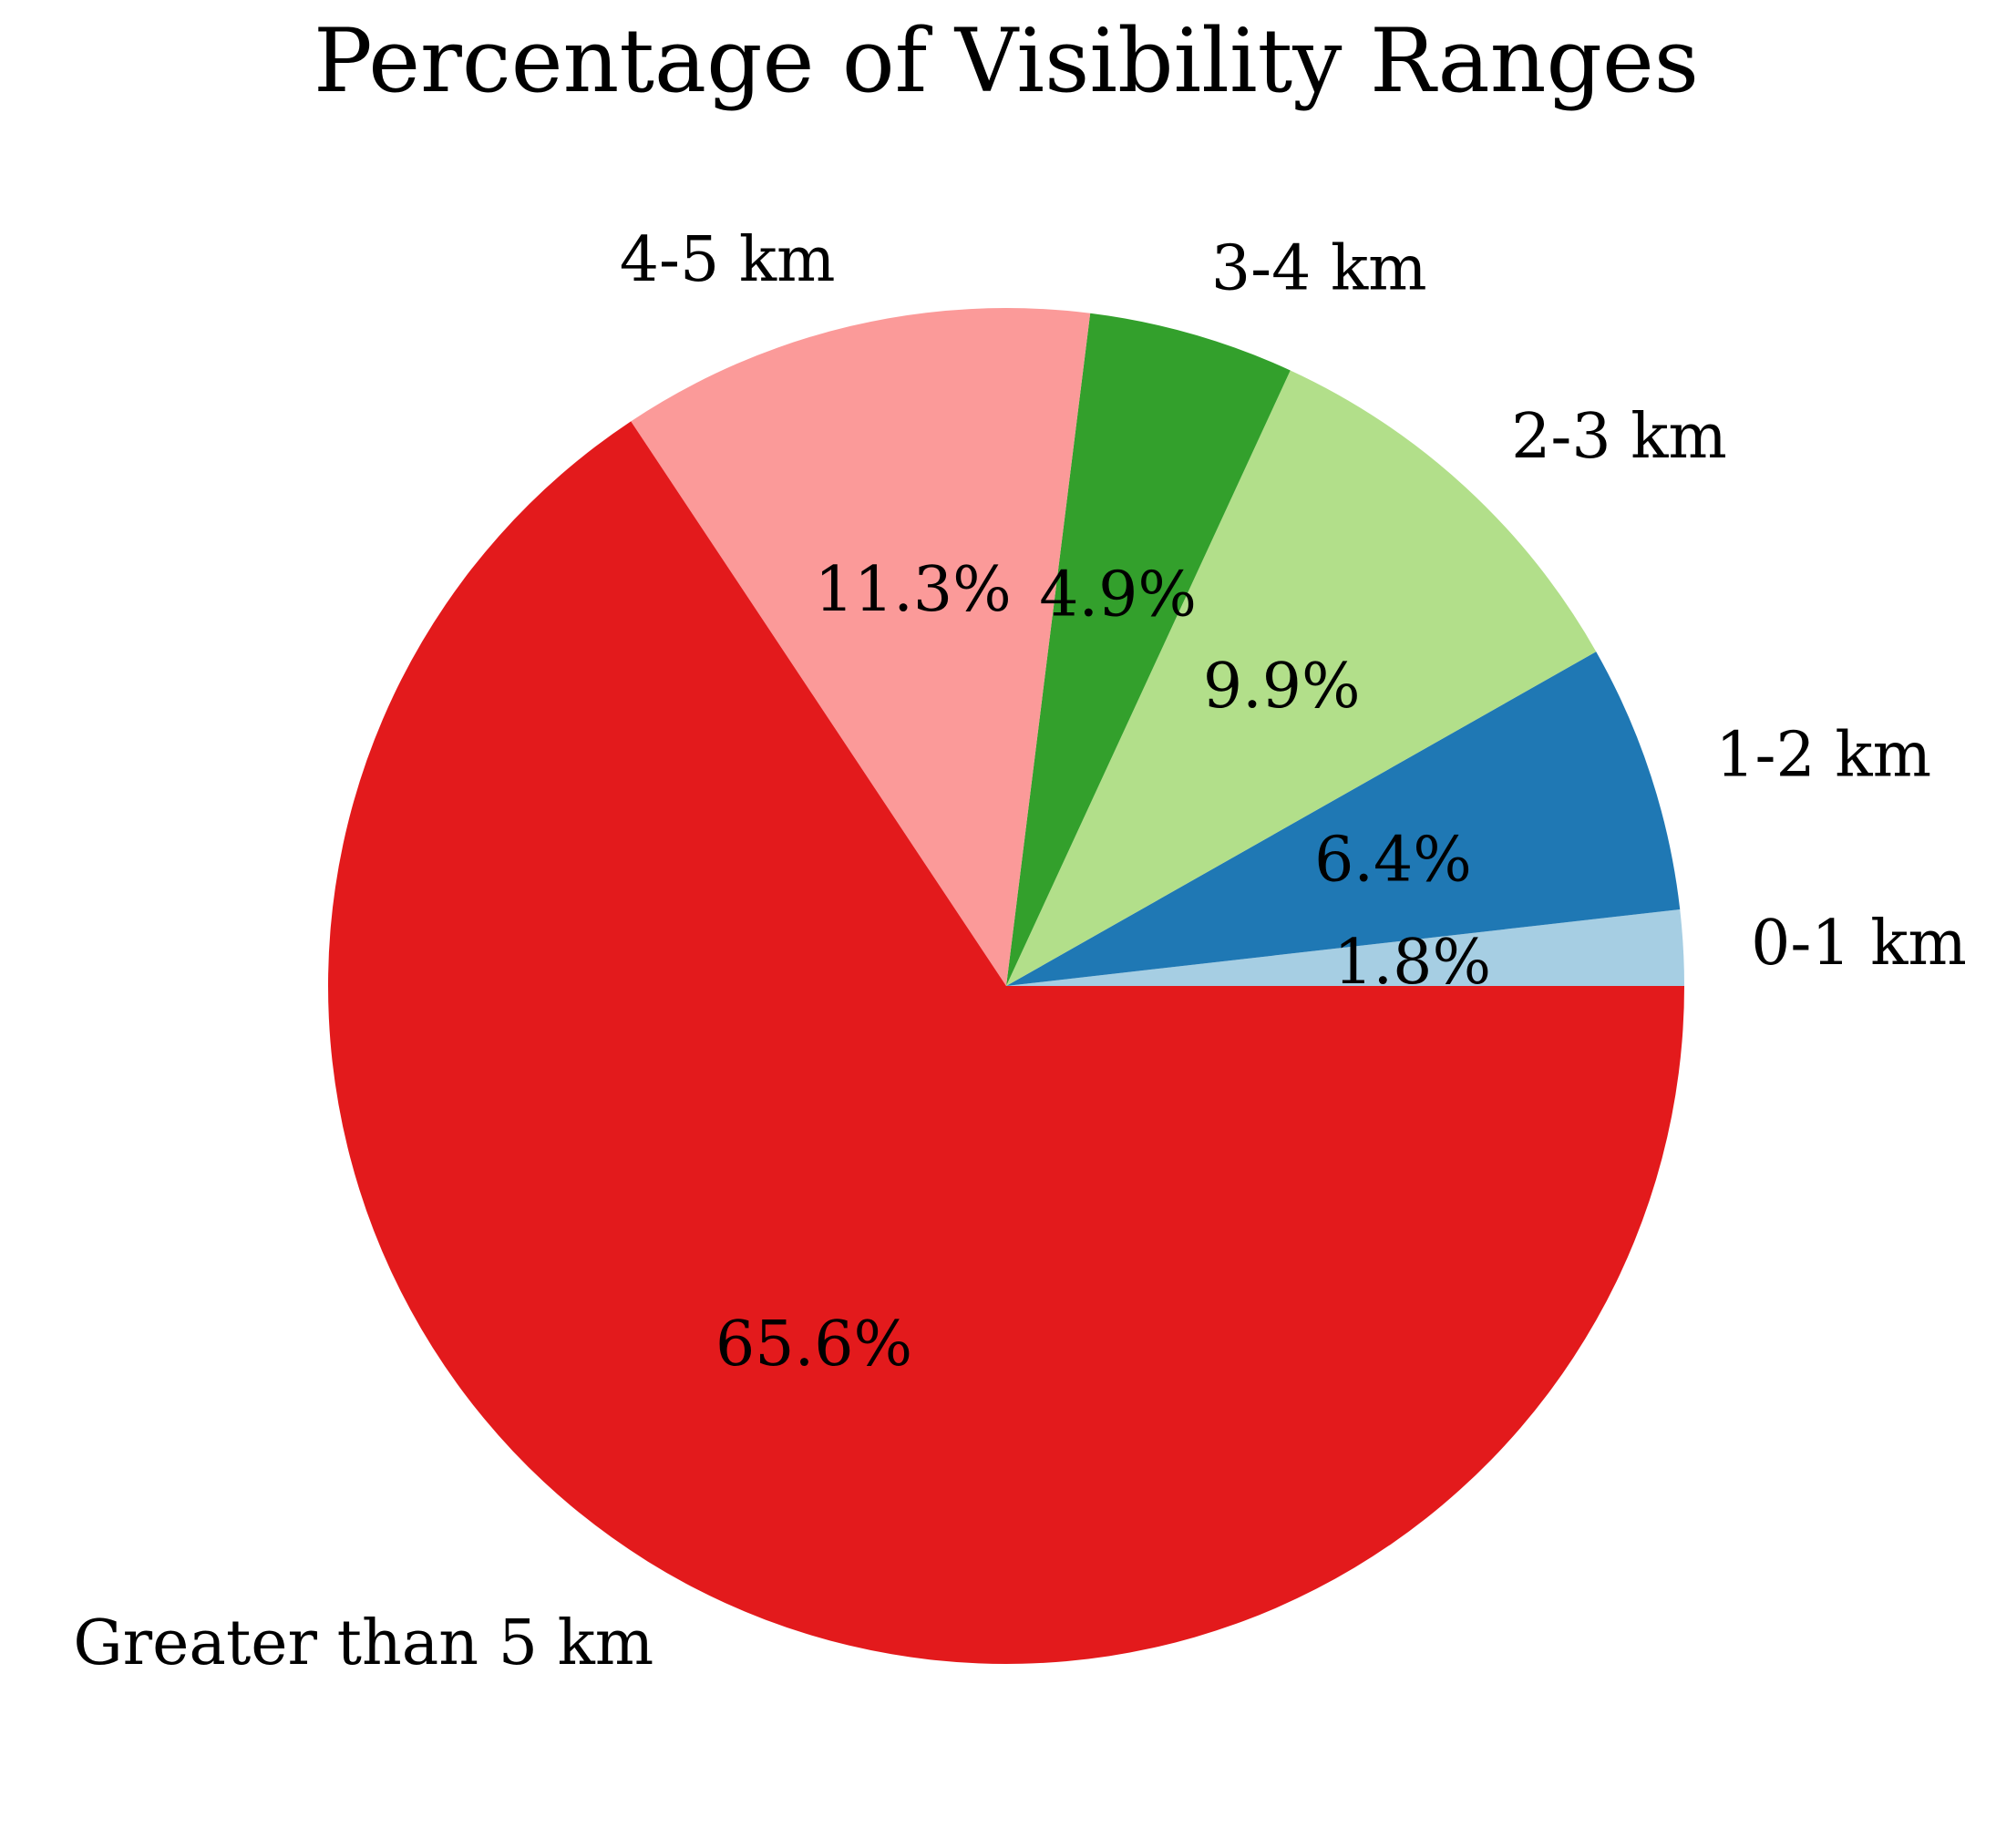  I want to click on pie-slice-0-1-km, so click(1345, 947).